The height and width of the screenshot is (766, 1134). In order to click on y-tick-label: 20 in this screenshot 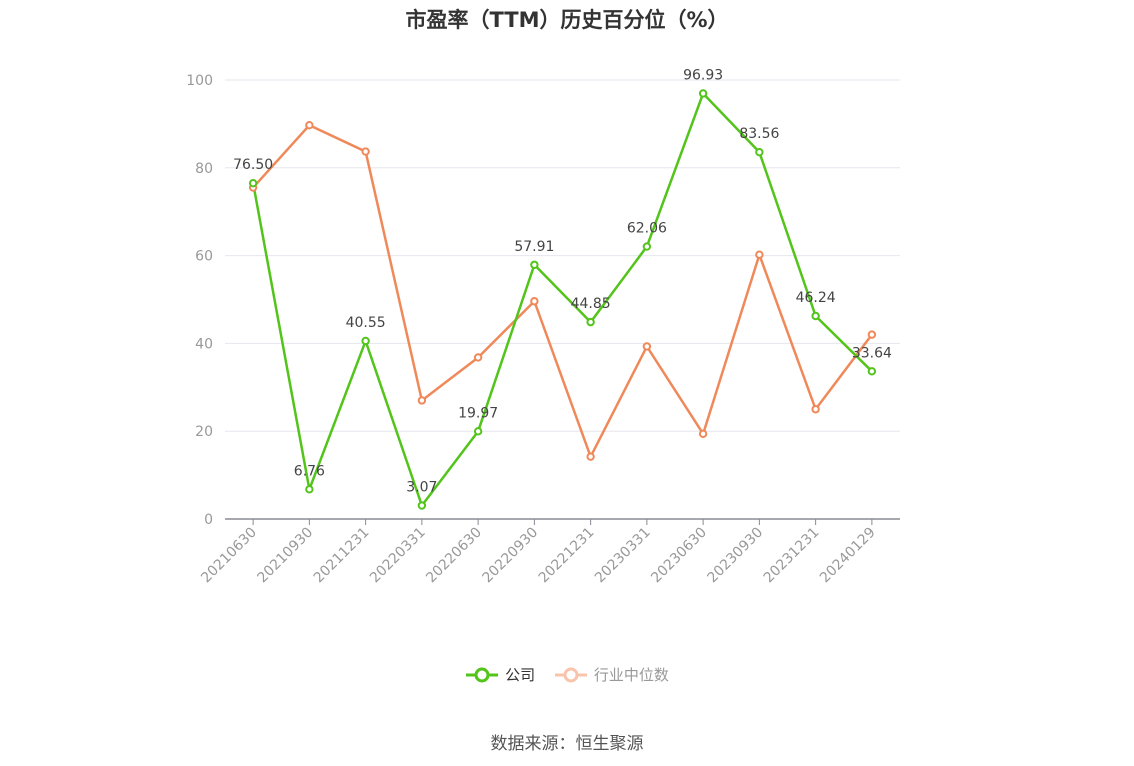, I will do `click(204, 432)`.